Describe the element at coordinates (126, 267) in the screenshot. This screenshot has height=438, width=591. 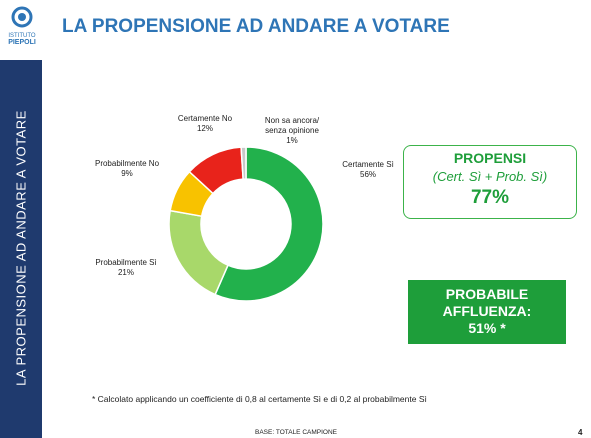
I see `label: Probabilmente Sì 21%` at that location.